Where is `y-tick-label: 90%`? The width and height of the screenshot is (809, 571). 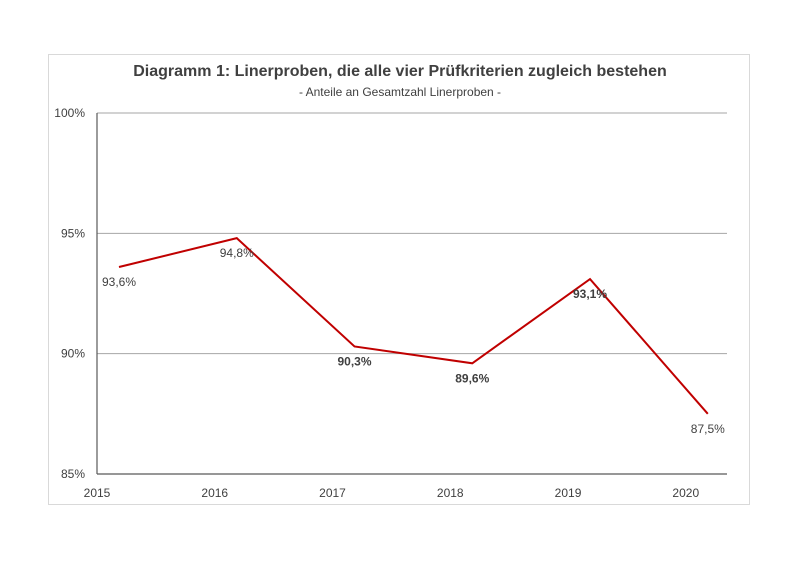
y-tick-label: 90% is located at coordinates (73, 354).